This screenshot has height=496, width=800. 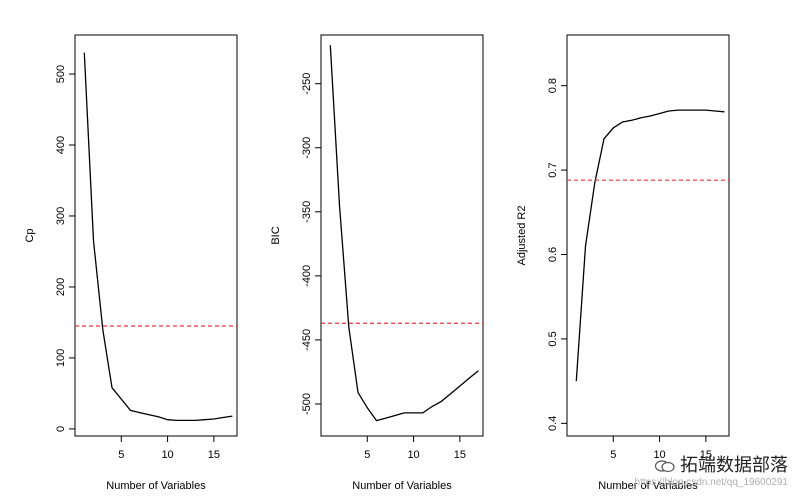 What do you see at coordinates (367, 455) in the screenshot?
I see `bic-x-tick-label: 5` at bounding box center [367, 455].